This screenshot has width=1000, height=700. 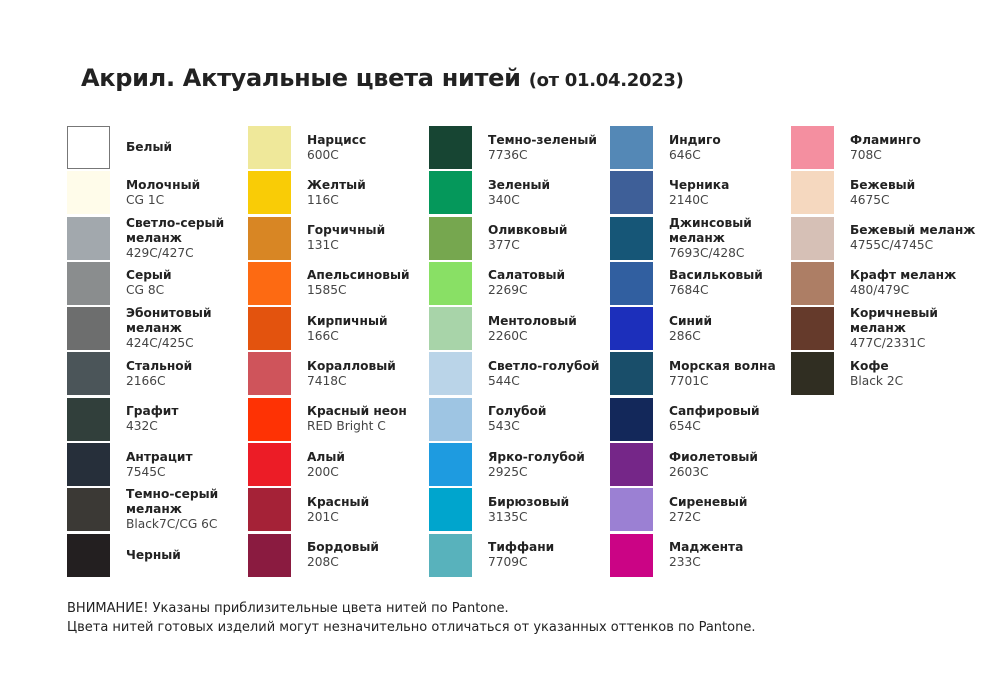 I want to click on color-item: Серый CG 8C, so click(x=157, y=284).